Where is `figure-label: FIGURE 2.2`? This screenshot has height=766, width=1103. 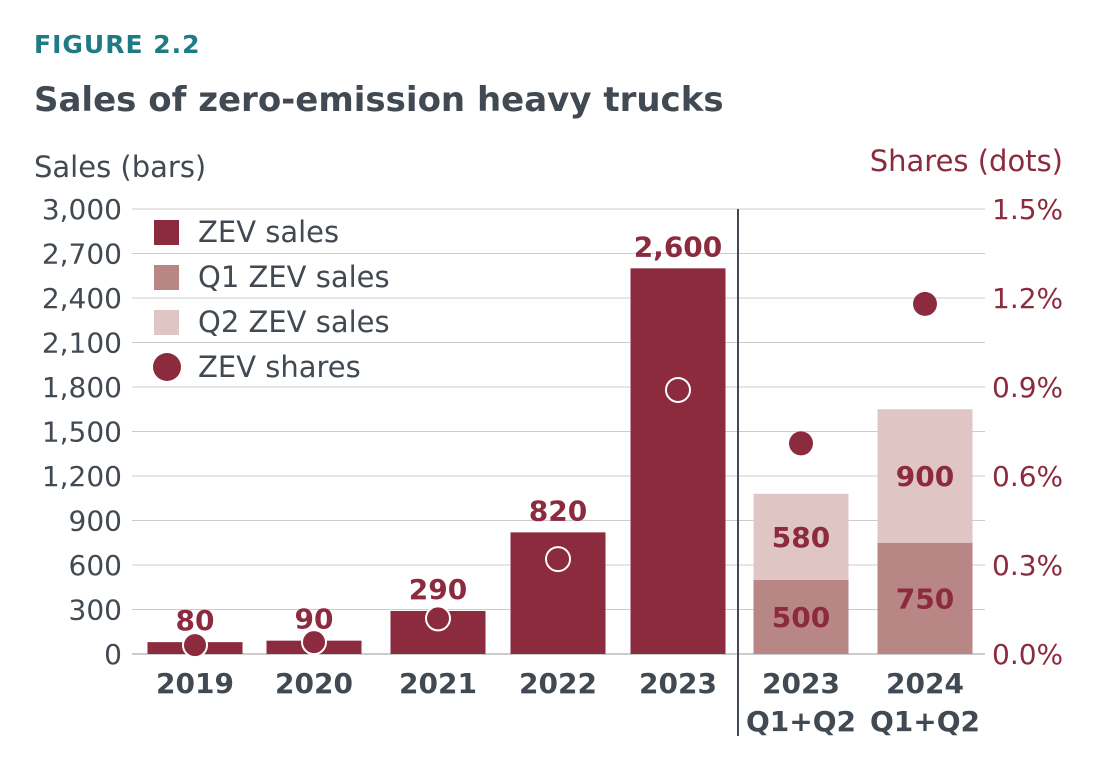 figure-label: FIGURE 2.2 is located at coordinates (117, 44).